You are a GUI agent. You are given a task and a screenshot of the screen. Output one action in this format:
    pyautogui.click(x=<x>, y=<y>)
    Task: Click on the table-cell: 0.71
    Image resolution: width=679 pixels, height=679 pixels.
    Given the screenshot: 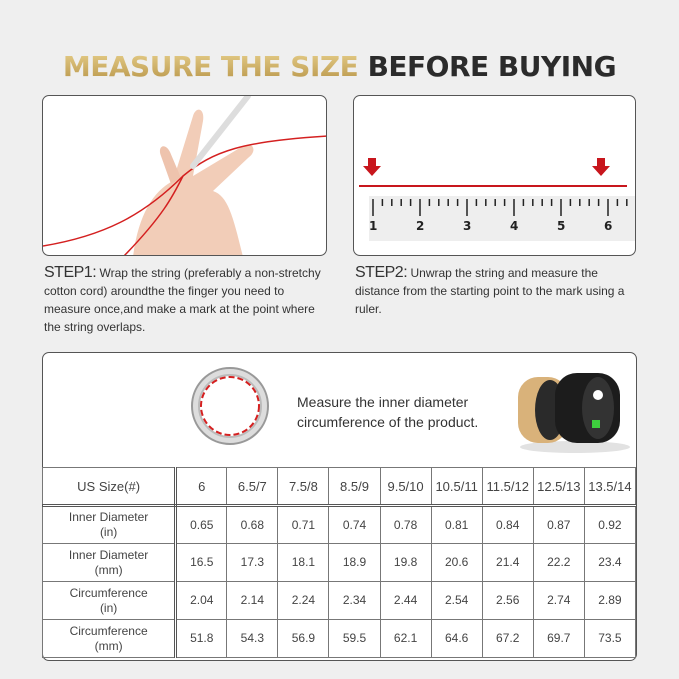 What is the action you would take?
    pyautogui.click(x=303, y=524)
    